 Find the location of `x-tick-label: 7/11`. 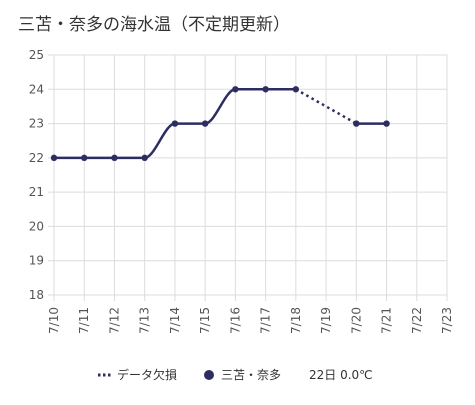

x-tick-label: 7/11 is located at coordinates (84, 320).